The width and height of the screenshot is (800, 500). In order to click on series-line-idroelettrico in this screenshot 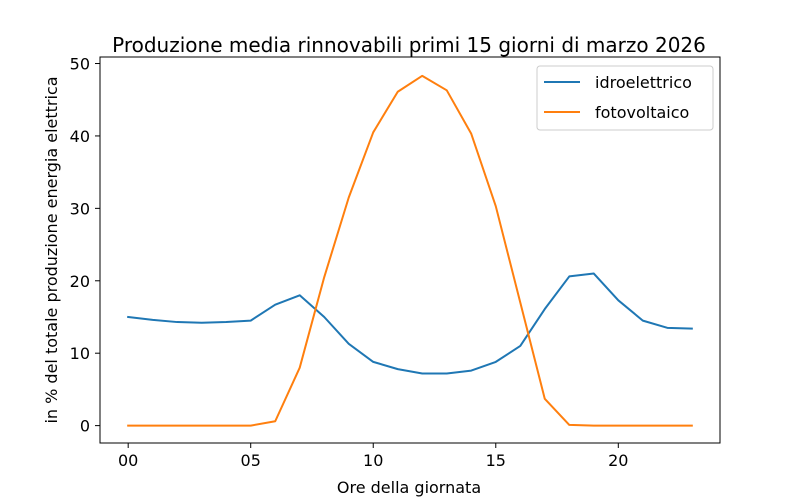, I will do `click(410, 323)`.